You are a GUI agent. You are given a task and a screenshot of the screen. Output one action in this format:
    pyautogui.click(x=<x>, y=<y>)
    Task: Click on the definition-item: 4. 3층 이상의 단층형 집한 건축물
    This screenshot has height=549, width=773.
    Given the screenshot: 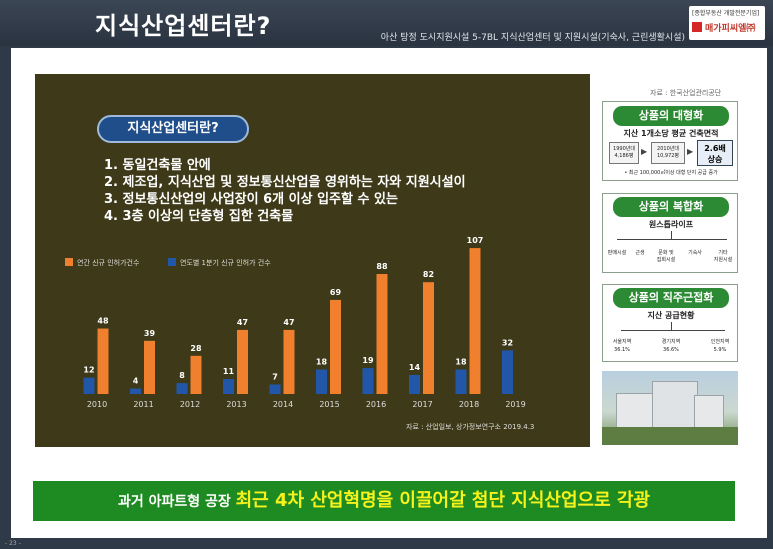 What is the action you would take?
    pyautogui.click(x=199, y=216)
    